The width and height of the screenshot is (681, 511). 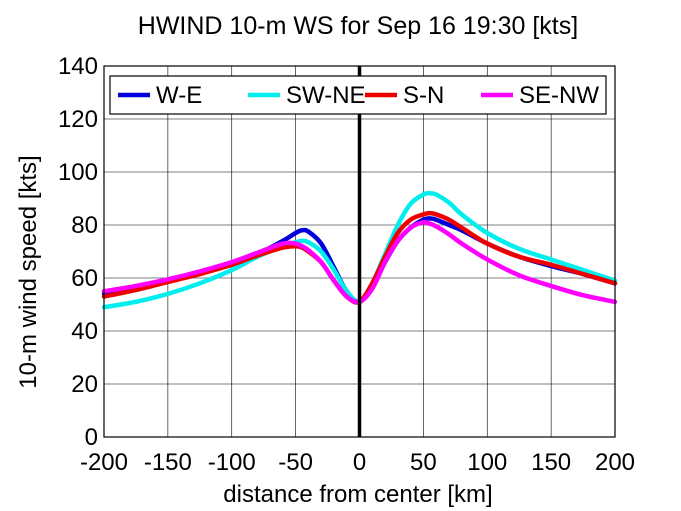 I want to click on x-tick-labels: -200 -150 -100 -50 0 50 100 150 200, so click(x=357, y=462).